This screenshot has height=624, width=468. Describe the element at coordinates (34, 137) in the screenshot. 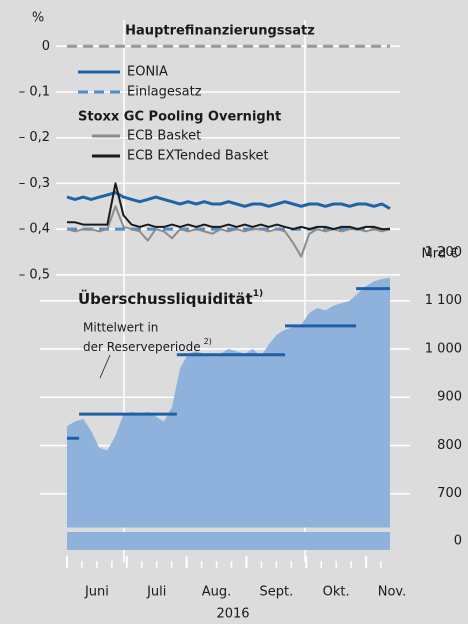

I see `y-tick-label: – 0,2` at that location.